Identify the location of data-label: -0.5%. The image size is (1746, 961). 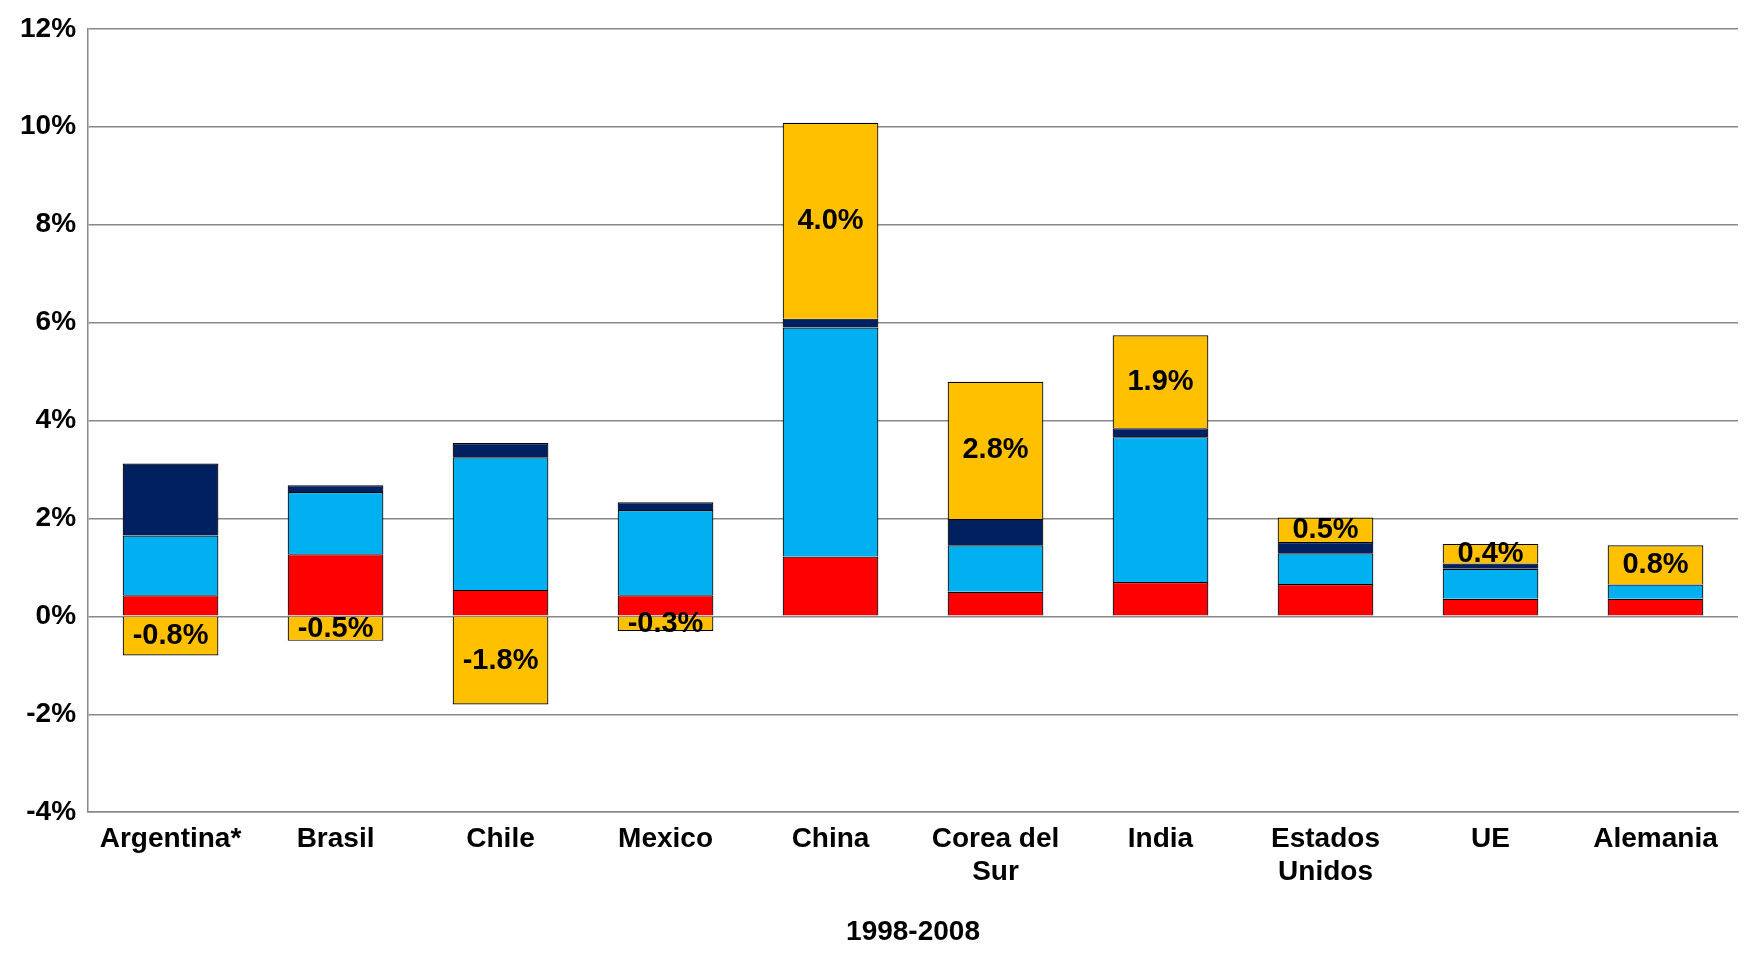
(335, 626).